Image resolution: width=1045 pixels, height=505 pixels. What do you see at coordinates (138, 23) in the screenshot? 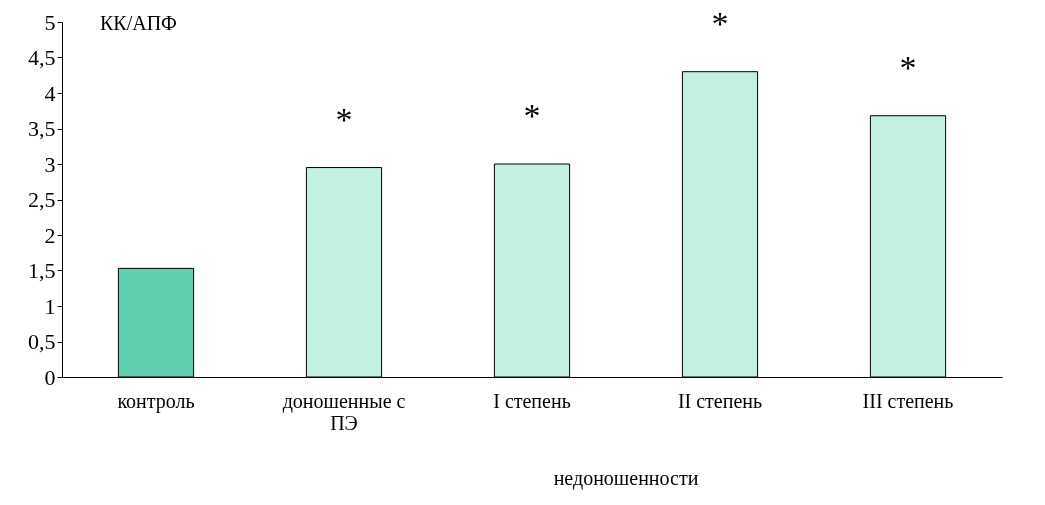
I see `y-axis-title: КК/АПФ` at bounding box center [138, 23].